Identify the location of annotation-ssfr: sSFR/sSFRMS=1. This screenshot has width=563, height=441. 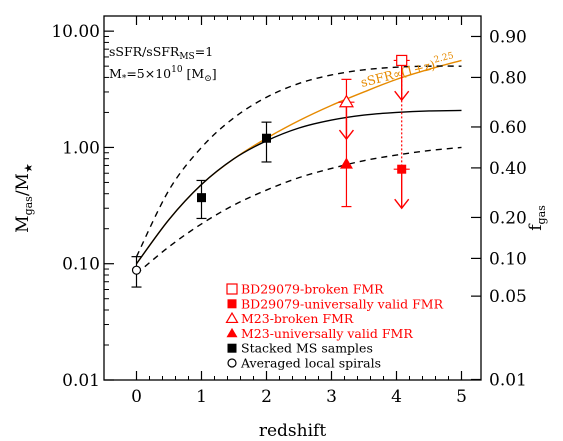
(161, 53).